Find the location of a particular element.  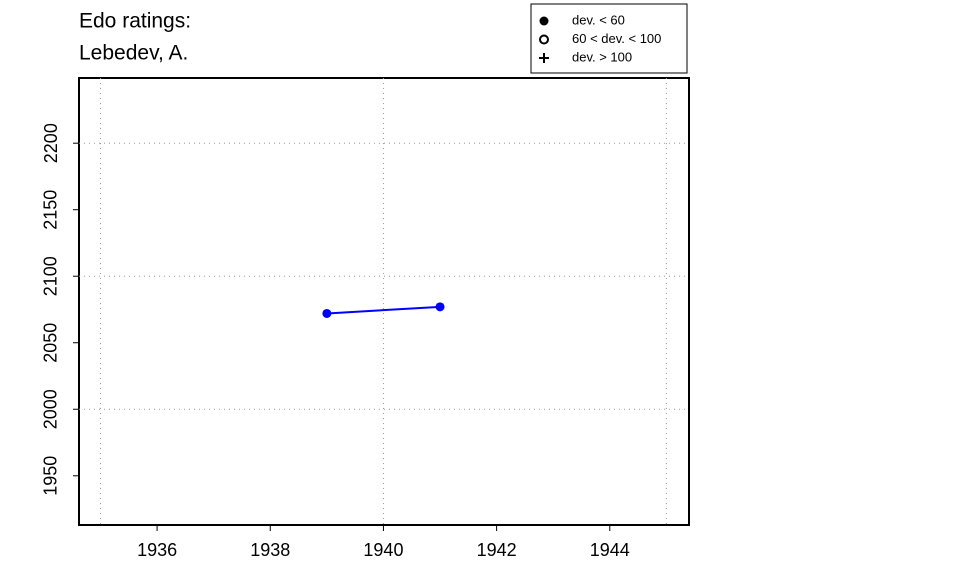

y-tick-label: 2100 is located at coordinates (51, 276).